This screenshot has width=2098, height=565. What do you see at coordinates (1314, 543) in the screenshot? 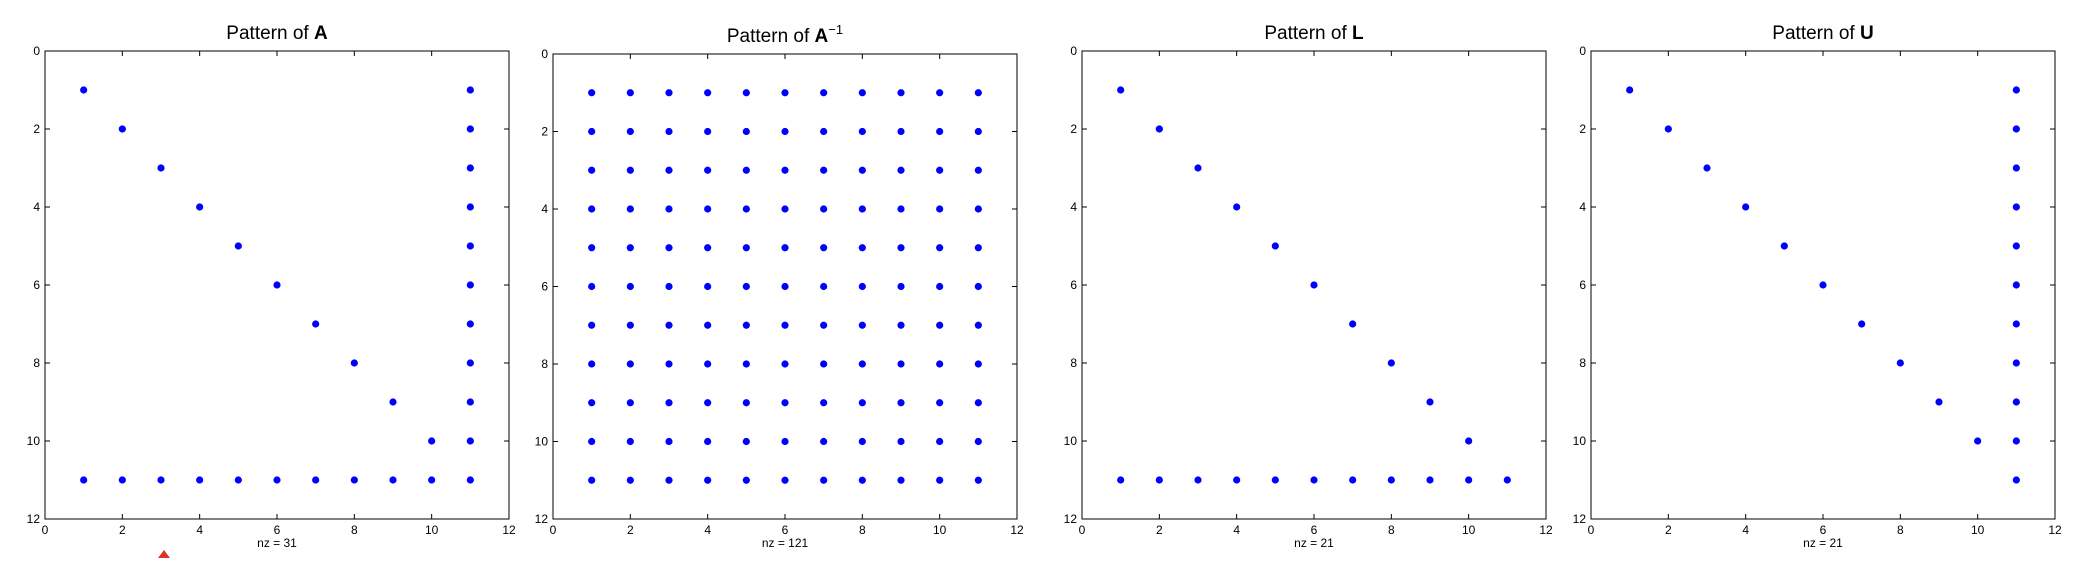
I see `nz-count-label: nz = 21` at bounding box center [1314, 543].